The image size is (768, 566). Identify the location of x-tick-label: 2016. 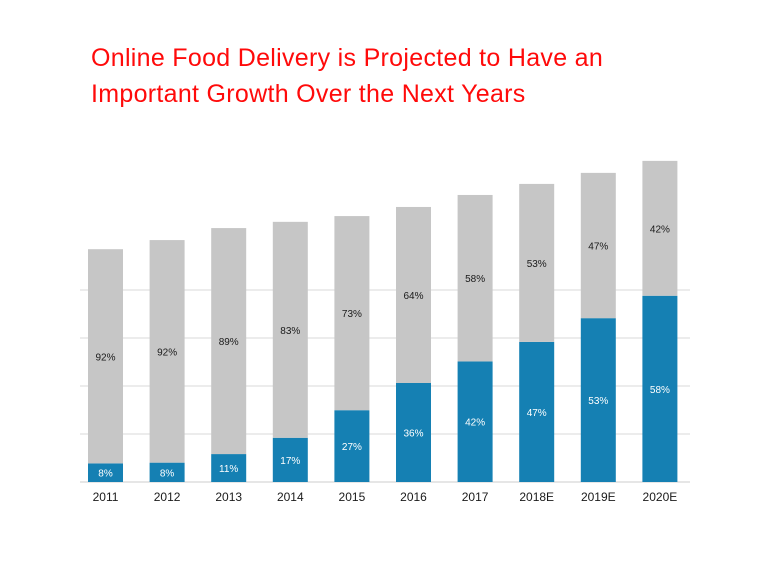
(413, 497).